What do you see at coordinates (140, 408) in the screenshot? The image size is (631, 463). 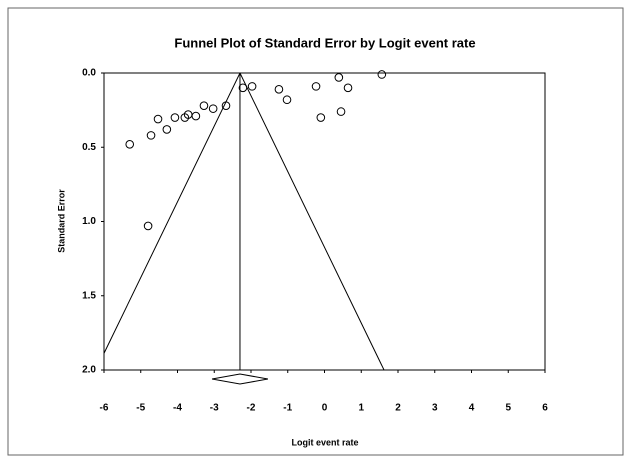 I see `x-tick-label: -5` at bounding box center [140, 408].